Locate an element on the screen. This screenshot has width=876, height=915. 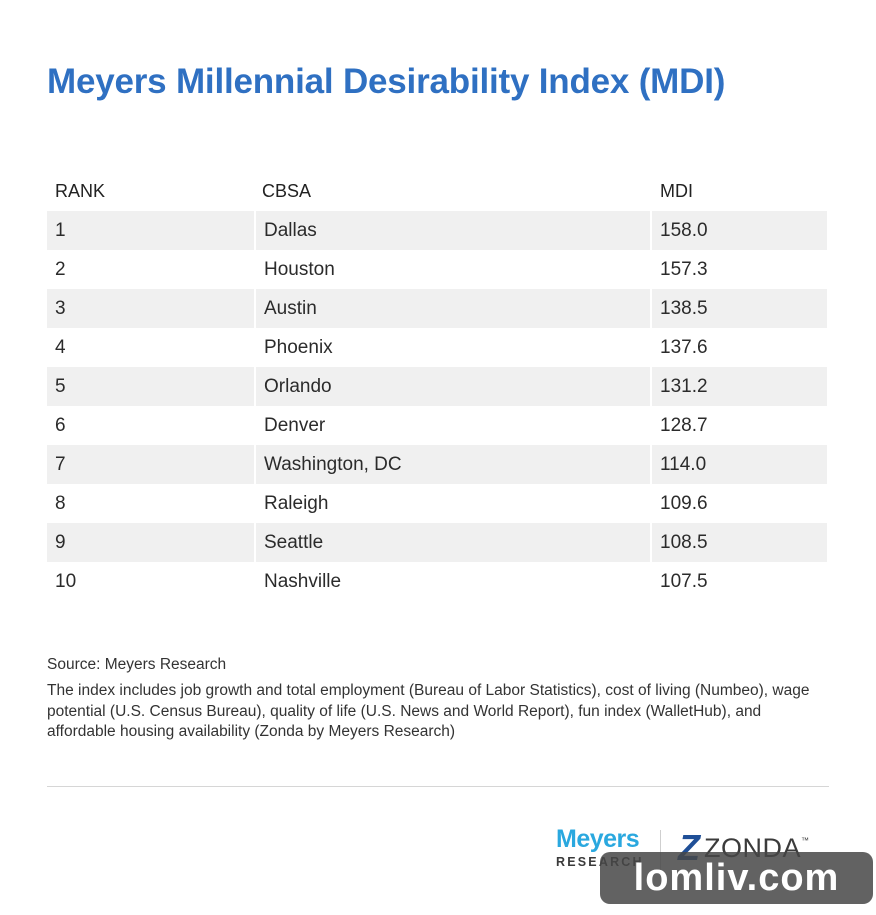
table-row: 4 Phoenix 137.6 is located at coordinates (437, 347).